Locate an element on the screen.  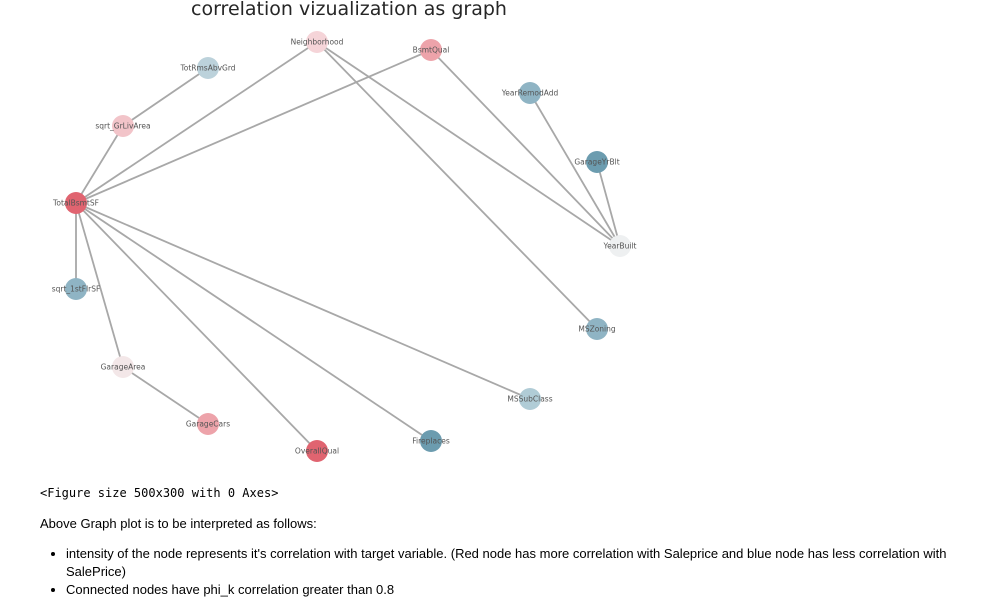
node-mszoning: MSZoning is located at coordinates (597, 329).